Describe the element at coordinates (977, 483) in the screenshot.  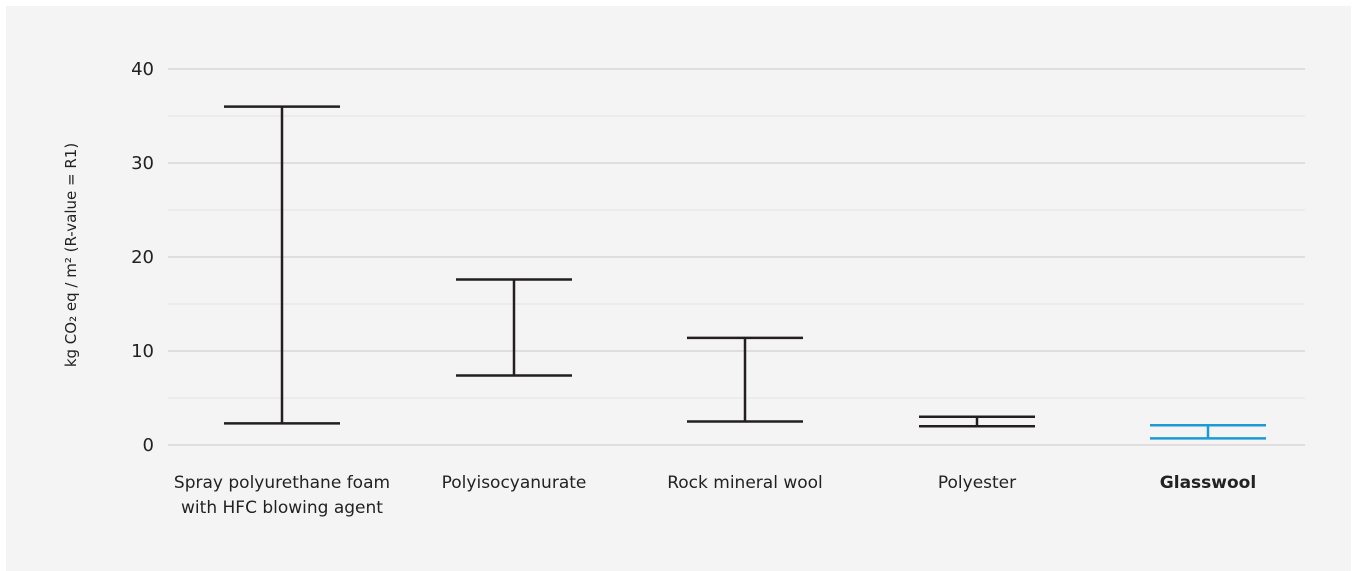
I see `category-label: Polyester` at that location.